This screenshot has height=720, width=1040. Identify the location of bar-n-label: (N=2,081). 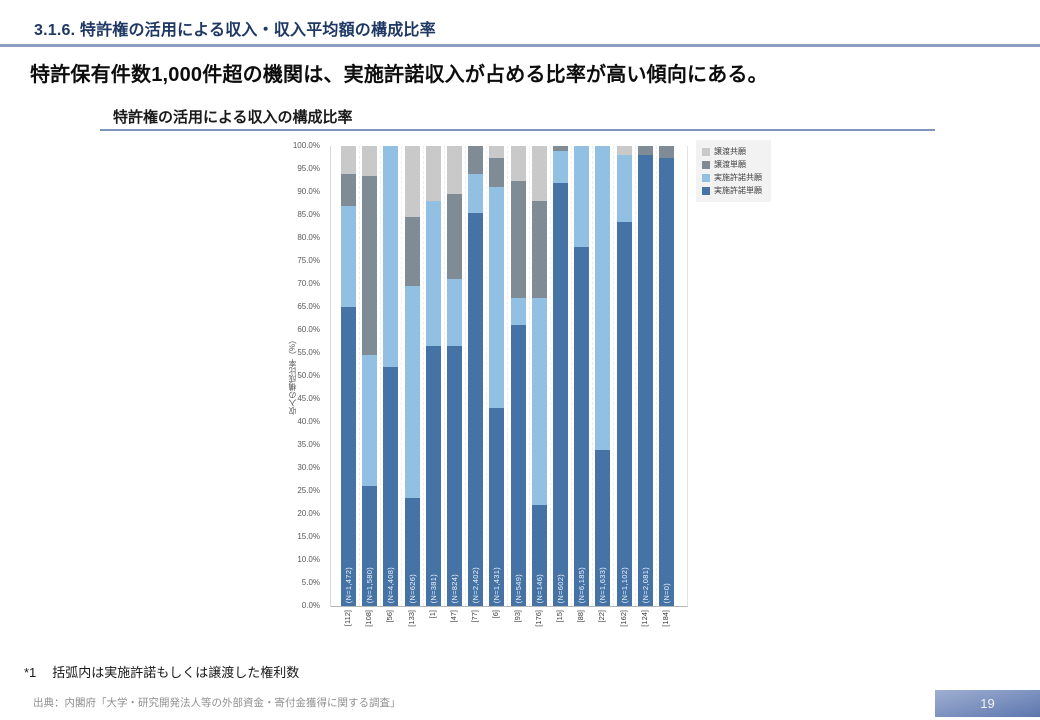
(645, 585).